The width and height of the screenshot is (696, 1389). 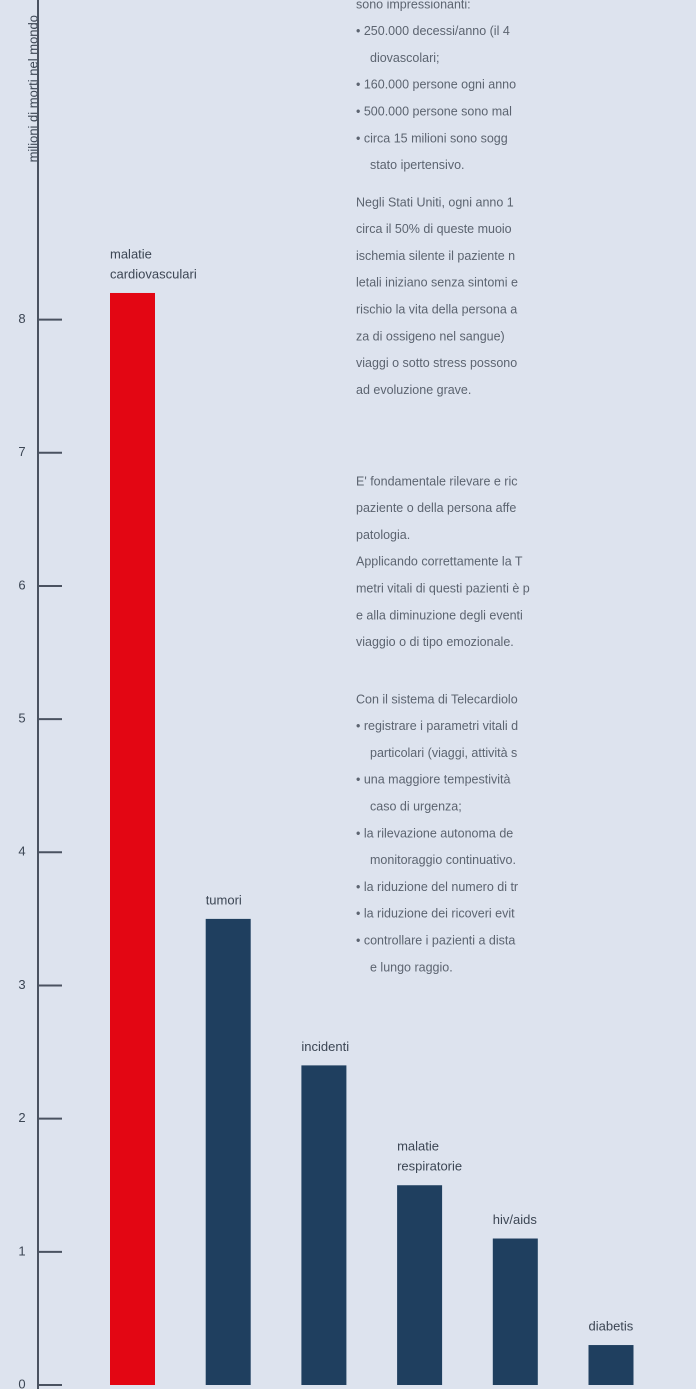 What do you see at coordinates (437, 283) in the screenshot?
I see `annotation-line: letali iniziano senza sintomi e` at bounding box center [437, 283].